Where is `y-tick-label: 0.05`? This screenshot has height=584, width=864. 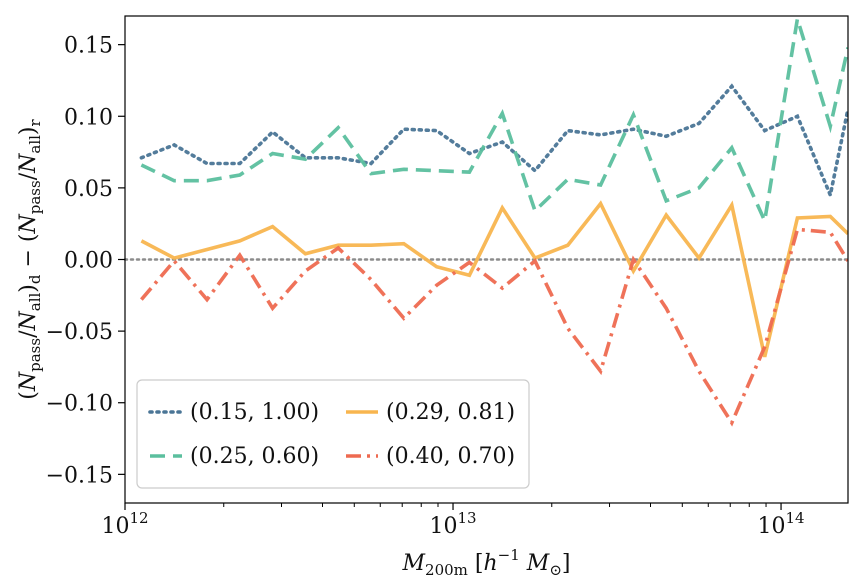
y-tick-label: 0.05 is located at coordinates (88, 189).